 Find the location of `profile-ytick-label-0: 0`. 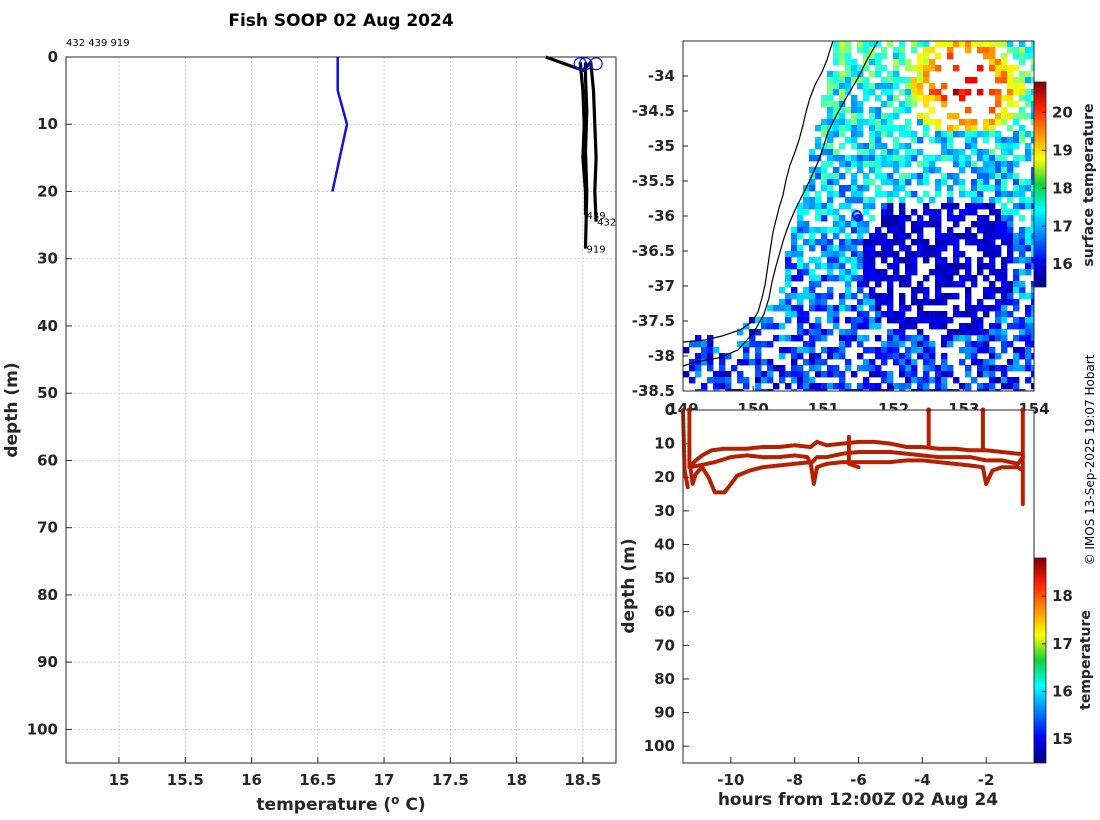

profile-ytick-label-0: 0 is located at coordinates (53, 57).